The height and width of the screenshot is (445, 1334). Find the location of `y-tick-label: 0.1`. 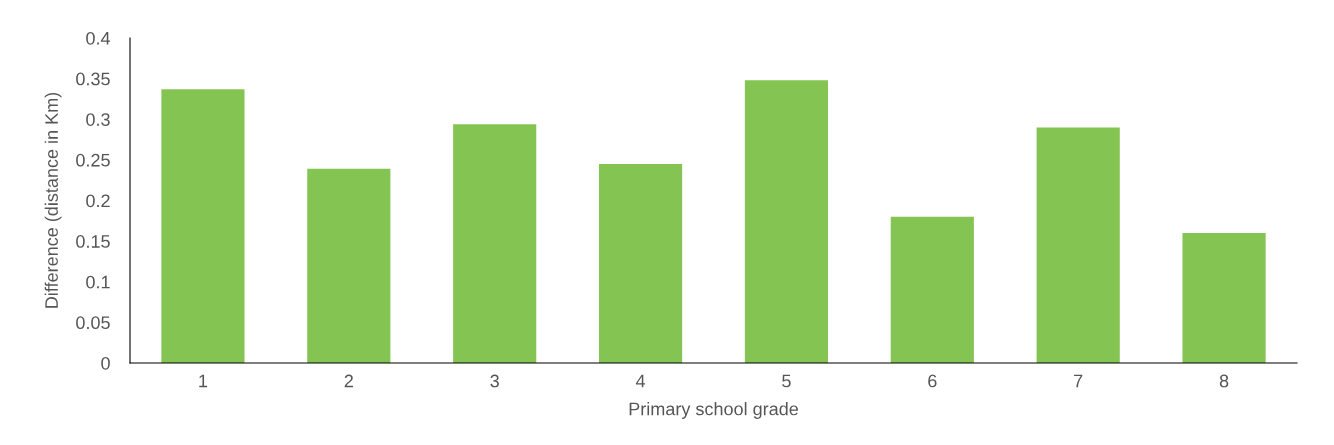

y-tick-label: 0.1 is located at coordinates (98, 282).